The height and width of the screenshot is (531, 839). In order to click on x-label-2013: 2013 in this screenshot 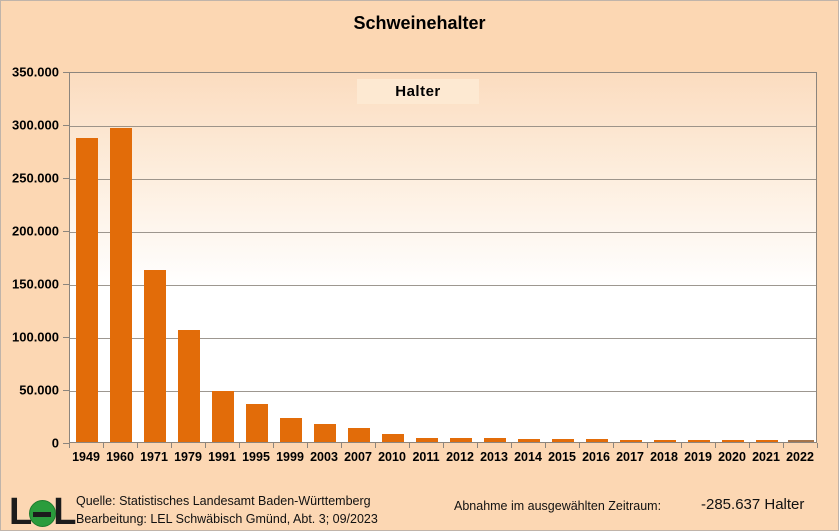, I will do `click(494, 457)`.